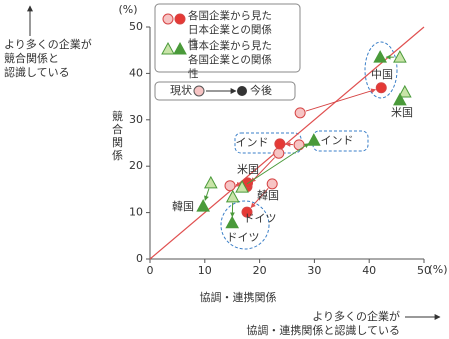  I want to click on x-tick-label: 40, so click(369, 270).